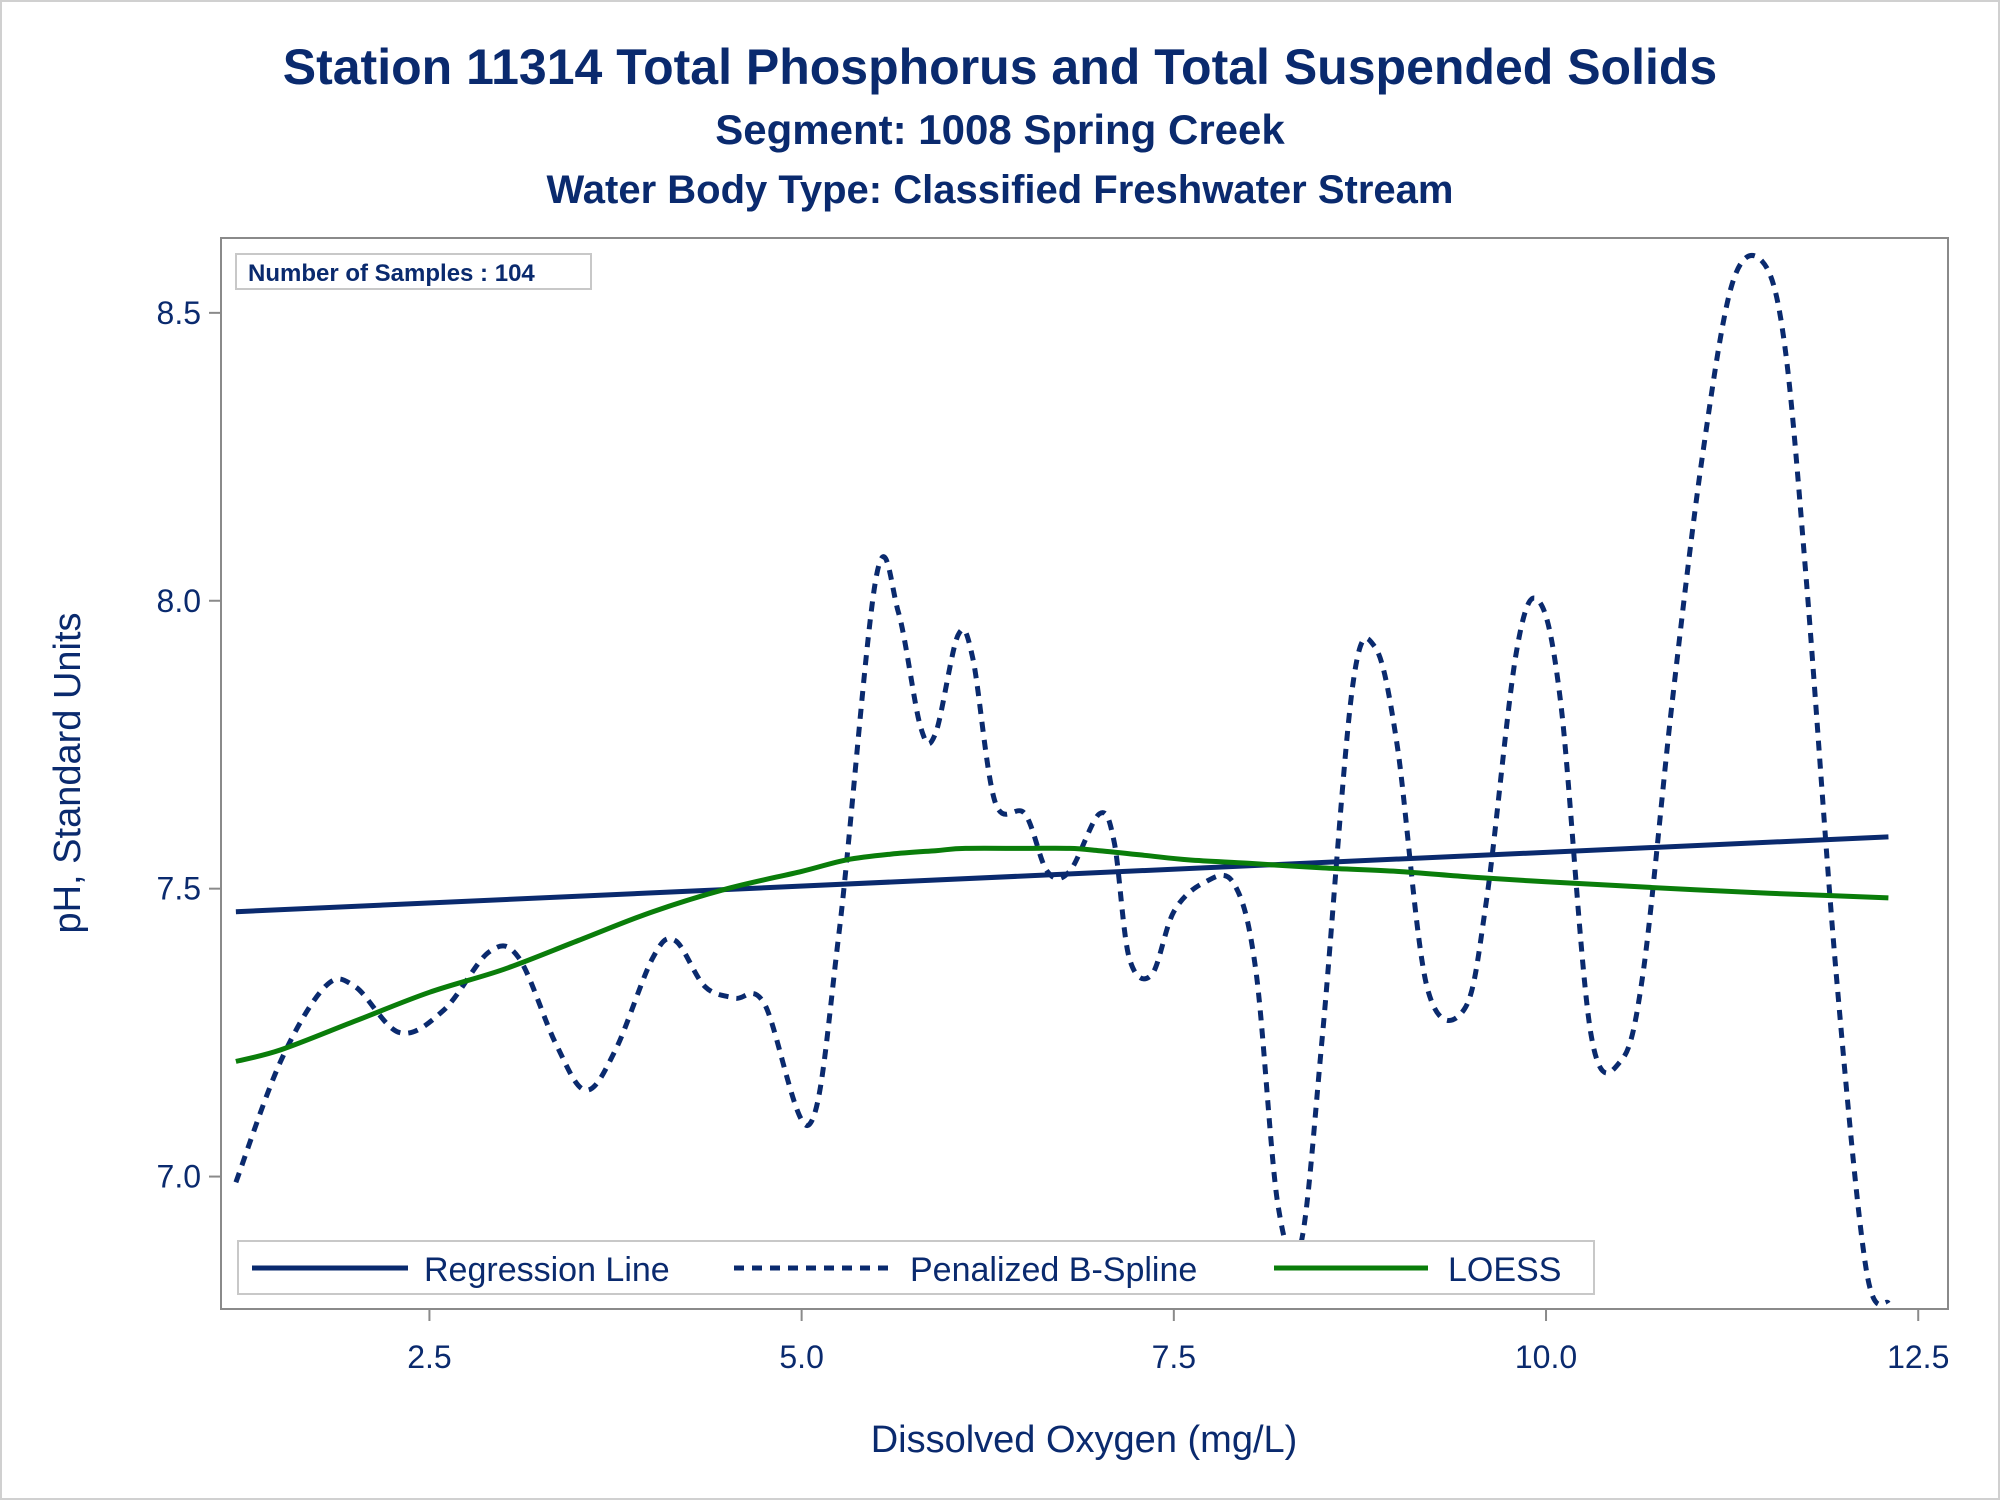  Describe the element at coordinates (1053, 1270) in the screenshot. I see `legend-label-bspline: Penalized B-Spline` at that location.